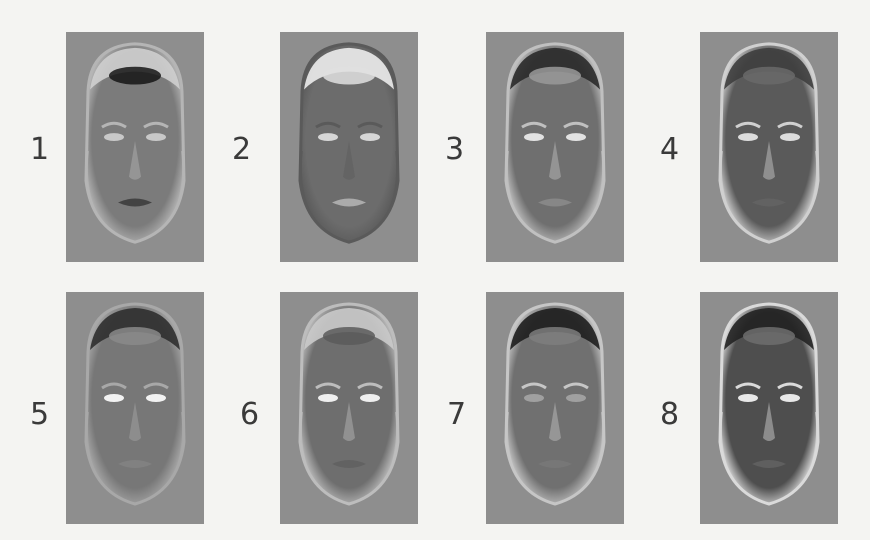  What do you see at coordinates (670, 149) in the screenshot?
I see `panel-number: 4` at bounding box center [670, 149].